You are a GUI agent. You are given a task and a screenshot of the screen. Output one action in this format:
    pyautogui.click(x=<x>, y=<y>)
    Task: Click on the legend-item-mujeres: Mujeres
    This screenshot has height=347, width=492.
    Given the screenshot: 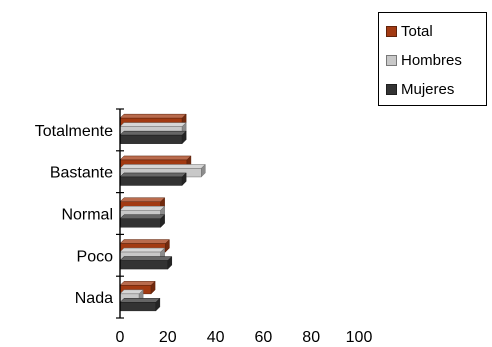 What is the action you would take?
    pyautogui.click(x=420, y=89)
    